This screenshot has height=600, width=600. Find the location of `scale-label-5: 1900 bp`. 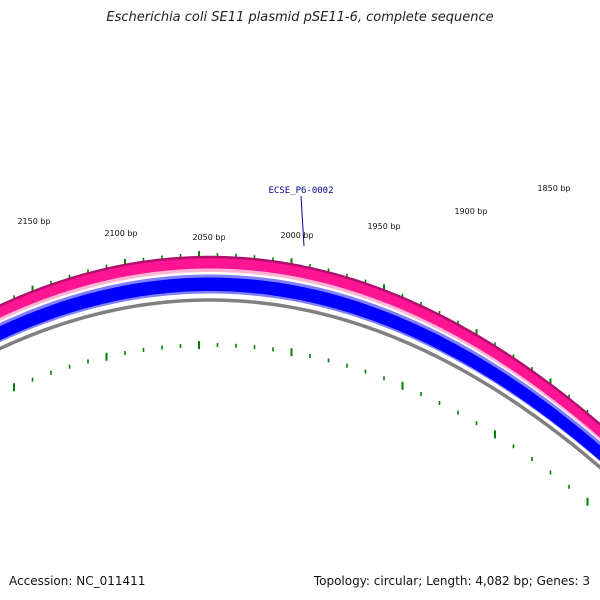

scale-label-5: 1900 bp is located at coordinates (470, 211).